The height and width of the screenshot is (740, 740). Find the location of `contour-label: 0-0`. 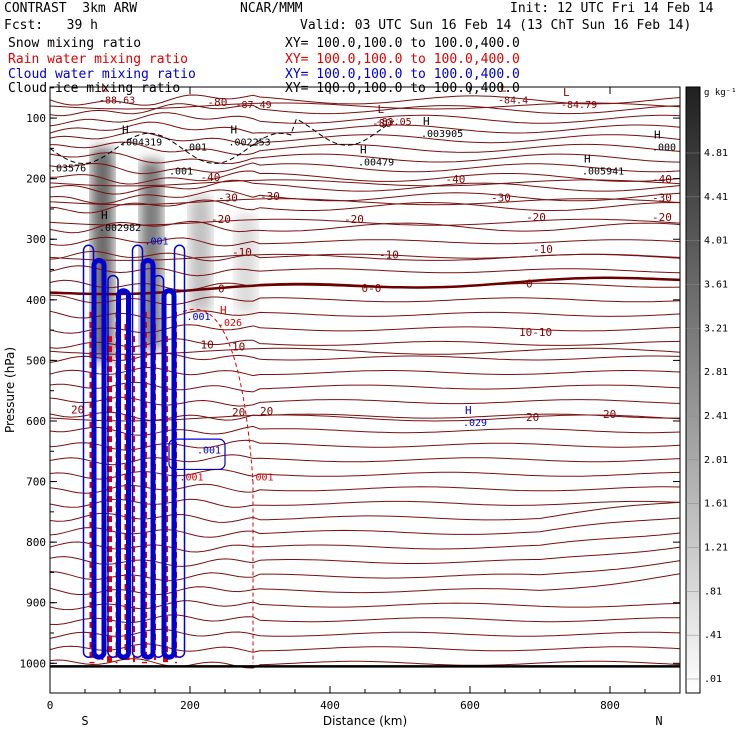

contour-label: 0-0 is located at coordinates (372, 288).